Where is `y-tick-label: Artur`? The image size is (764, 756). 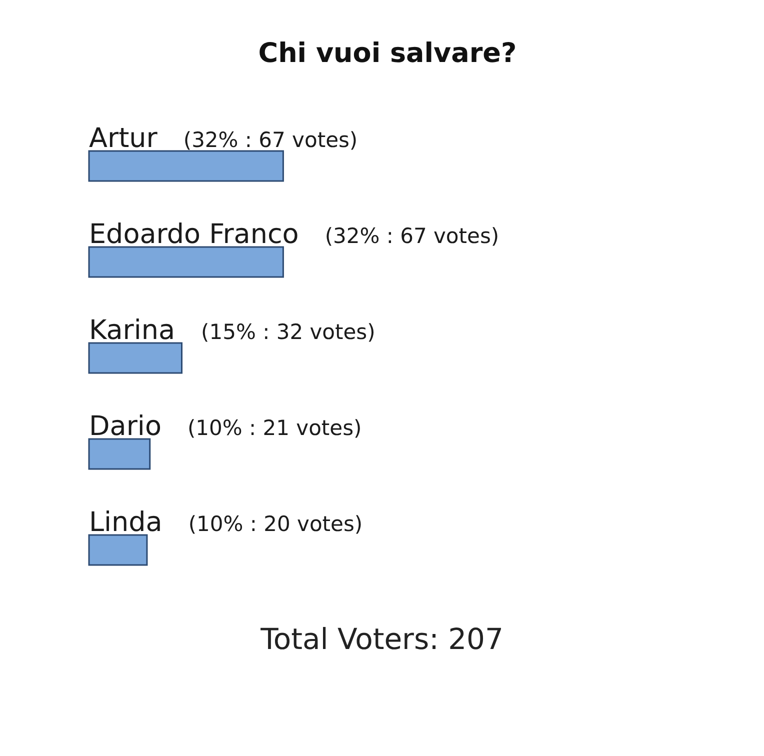
y-tick-label: Artur is located at coordinates (123, 138).